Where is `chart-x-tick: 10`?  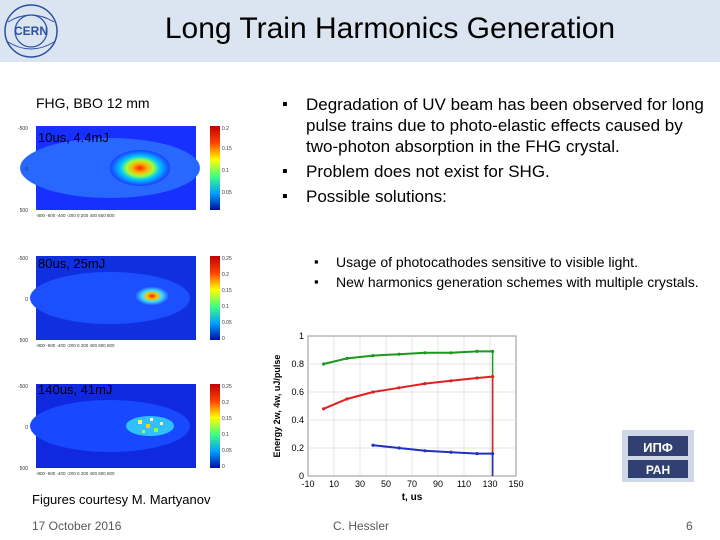
chart-x-tick: 10 is located at coordinates (334, 484).